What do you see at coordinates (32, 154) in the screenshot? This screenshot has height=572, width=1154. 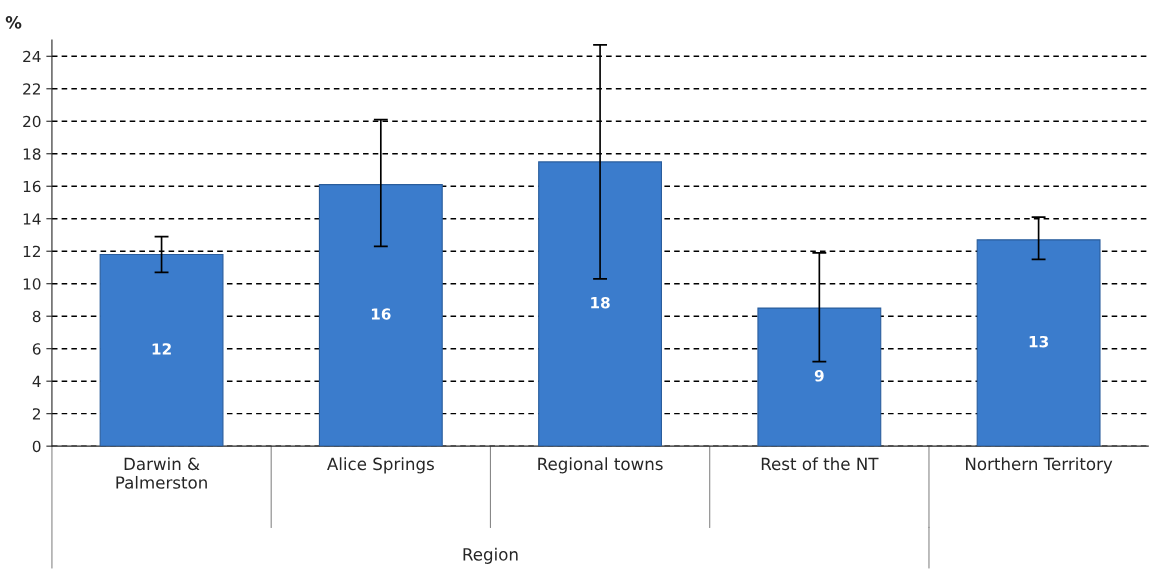 I see `y-tick-label: 18` at bounding box center [32, 154].